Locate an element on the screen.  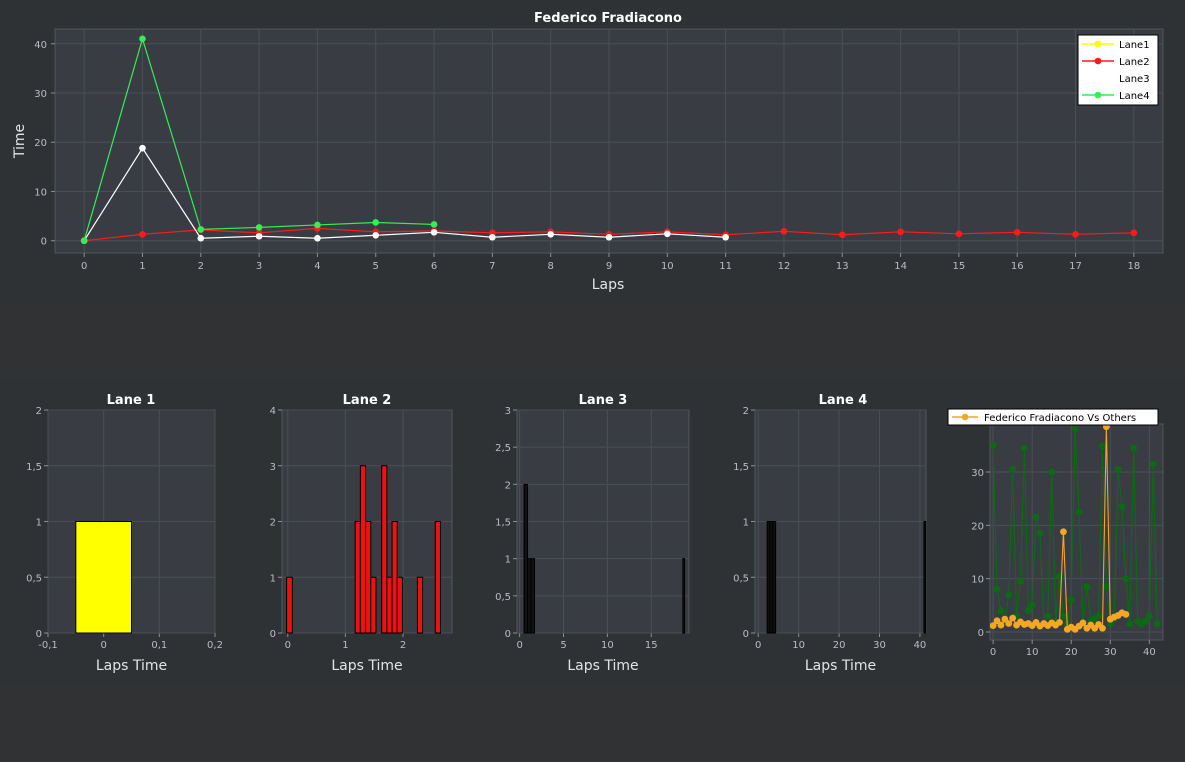
x-tick-label: 4 is located at coordinates (317, 266).